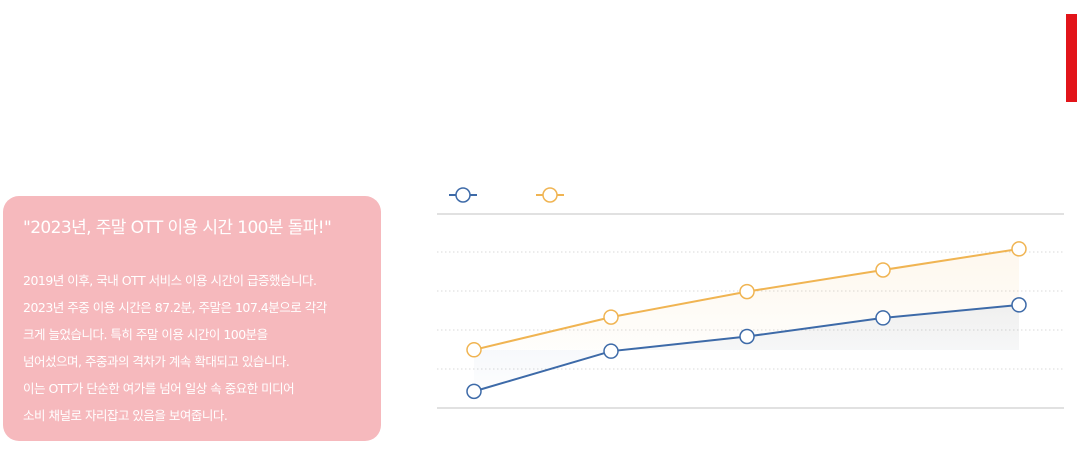  Describe the element at coordinates (550, 195) in the screenshot. I see `legend-weekend-marker` at that location.